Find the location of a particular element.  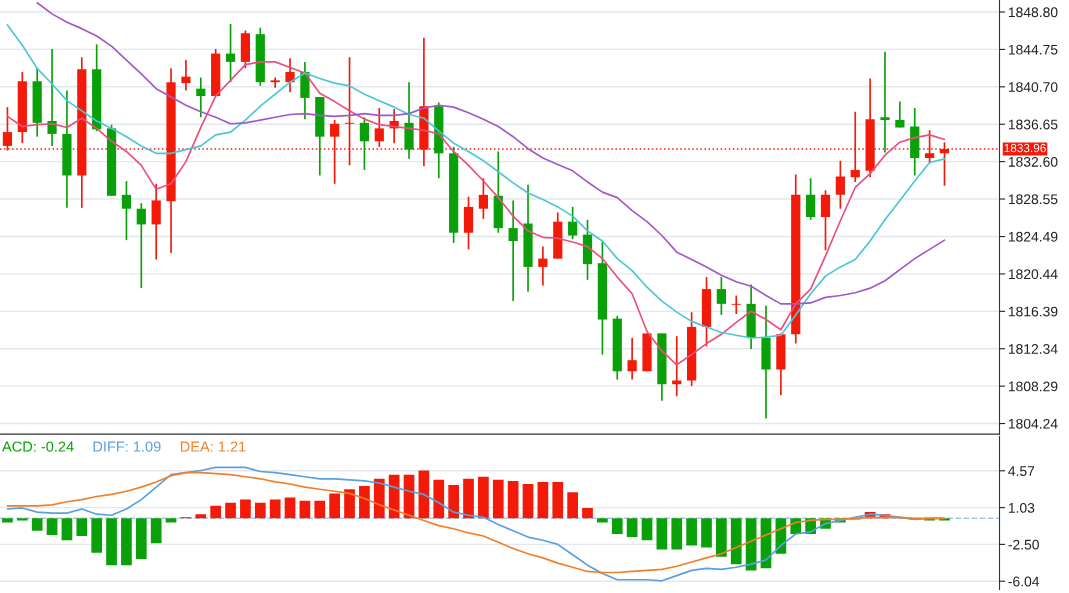

series-label: DEA: 1.21 is located at coordinates (213, 446).